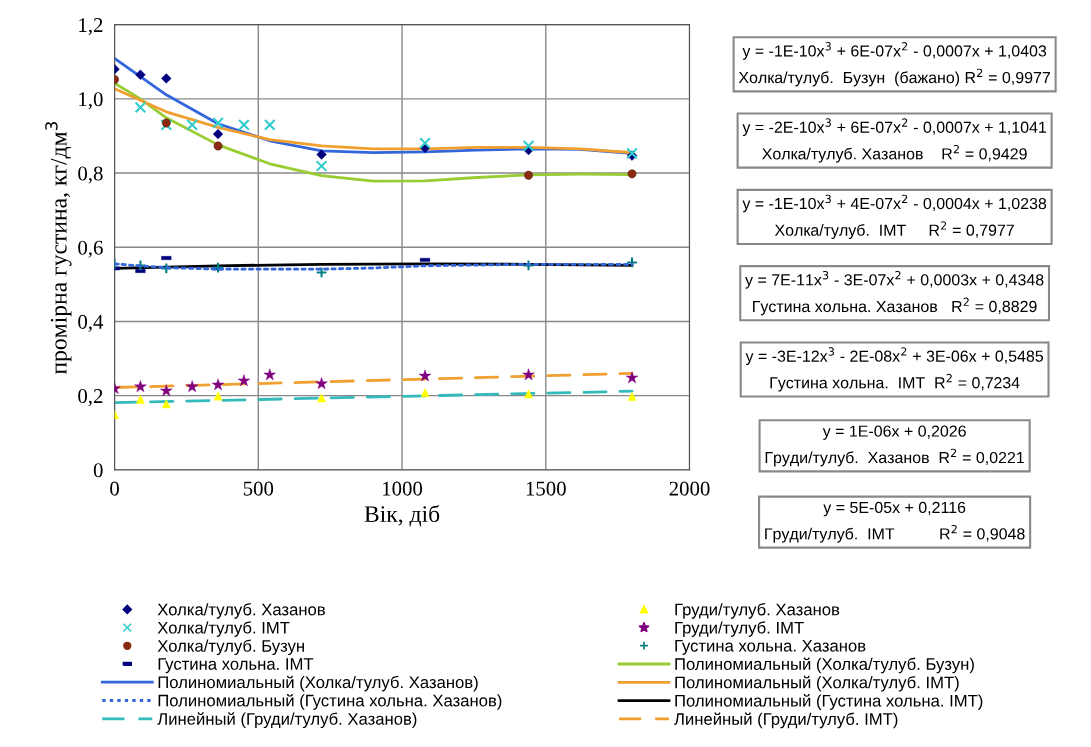 The width and height of the screenshot is (1091, 747). What do you see at coordinates (403, 488) in the screenshot?
I see `x-tick-label: 1000` at bounding box center [403, 488].